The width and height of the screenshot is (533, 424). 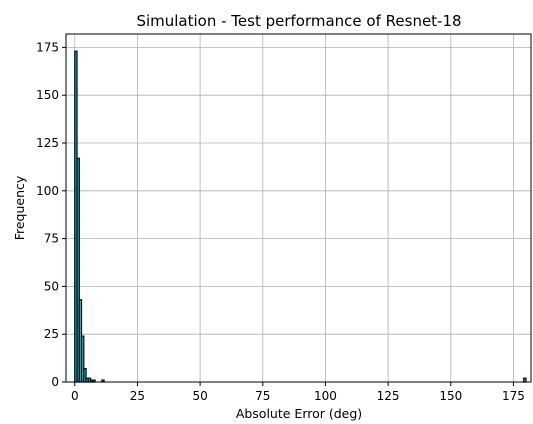 What do you see at coordinates (325, 396) in the screenshot?
I see `x-tick-label: 100` at bounding box center [325, 396].